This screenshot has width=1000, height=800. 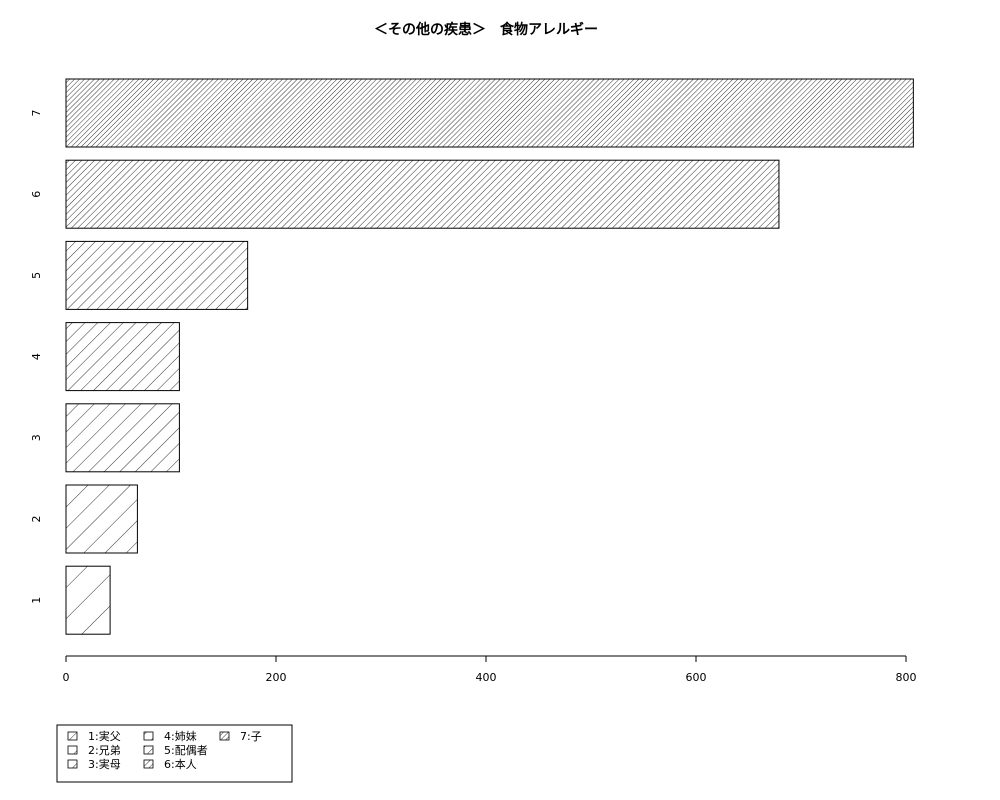 I want to click on y-axis: 1 2 3 4 5 6 7, so click(x=36, y=357).